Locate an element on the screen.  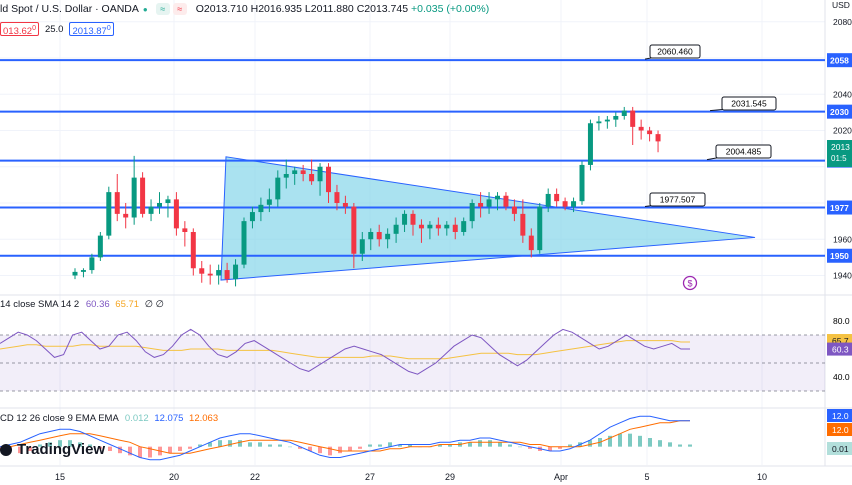
price-tick-label: 2080 is located at coordinates (842, 22).